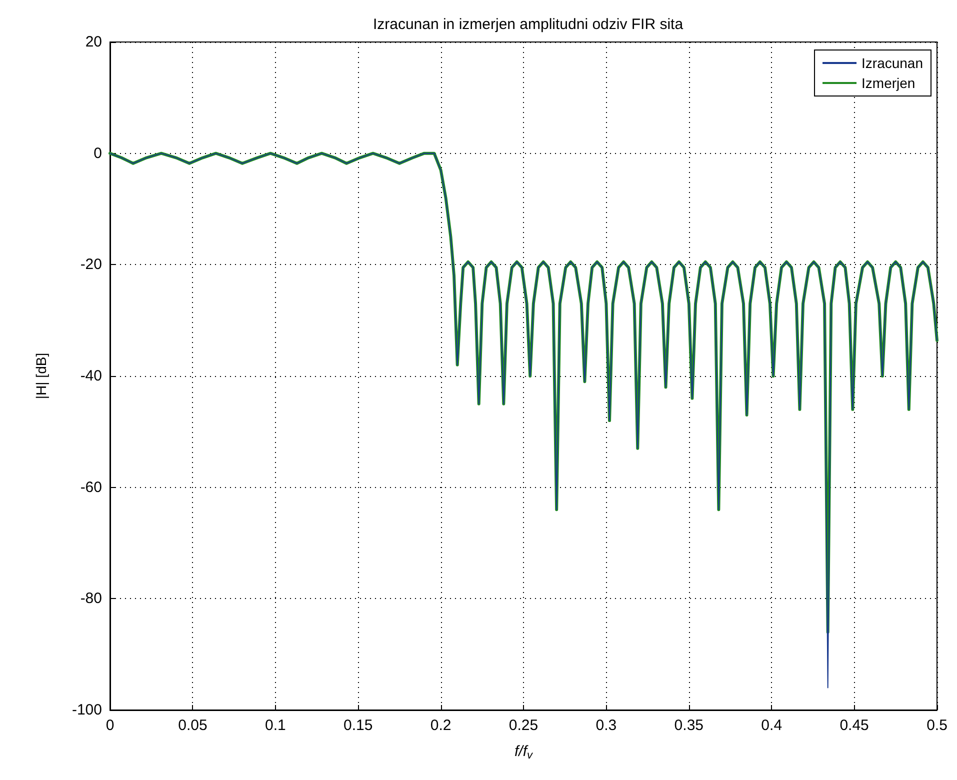  What do you see at coordinates (892, 63) in the screenshot?
I see `legend-label: Izracunan` at bounding box center [892, 63].